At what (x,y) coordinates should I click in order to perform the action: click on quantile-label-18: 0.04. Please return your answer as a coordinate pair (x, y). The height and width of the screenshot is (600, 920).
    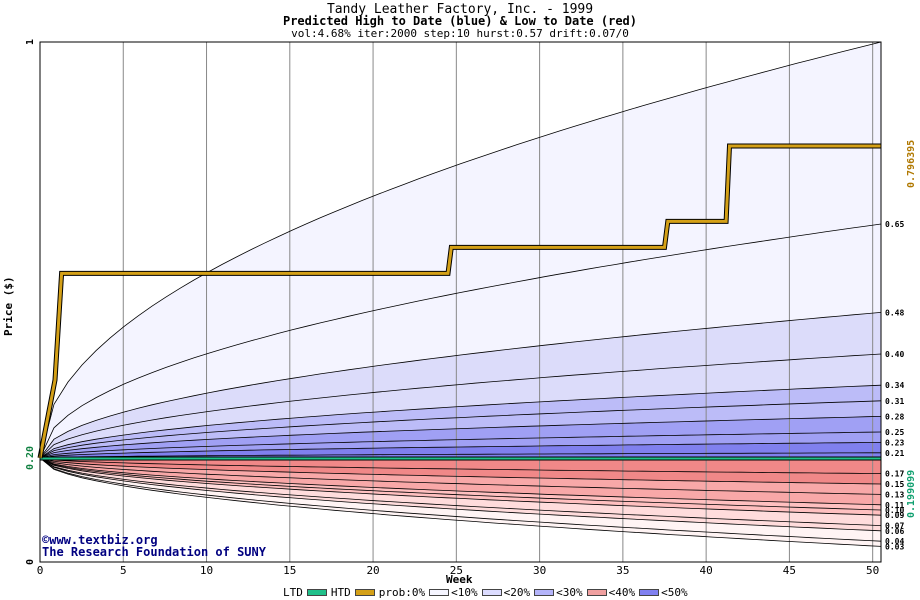
    Looking at the image, I should click on (894, 541).